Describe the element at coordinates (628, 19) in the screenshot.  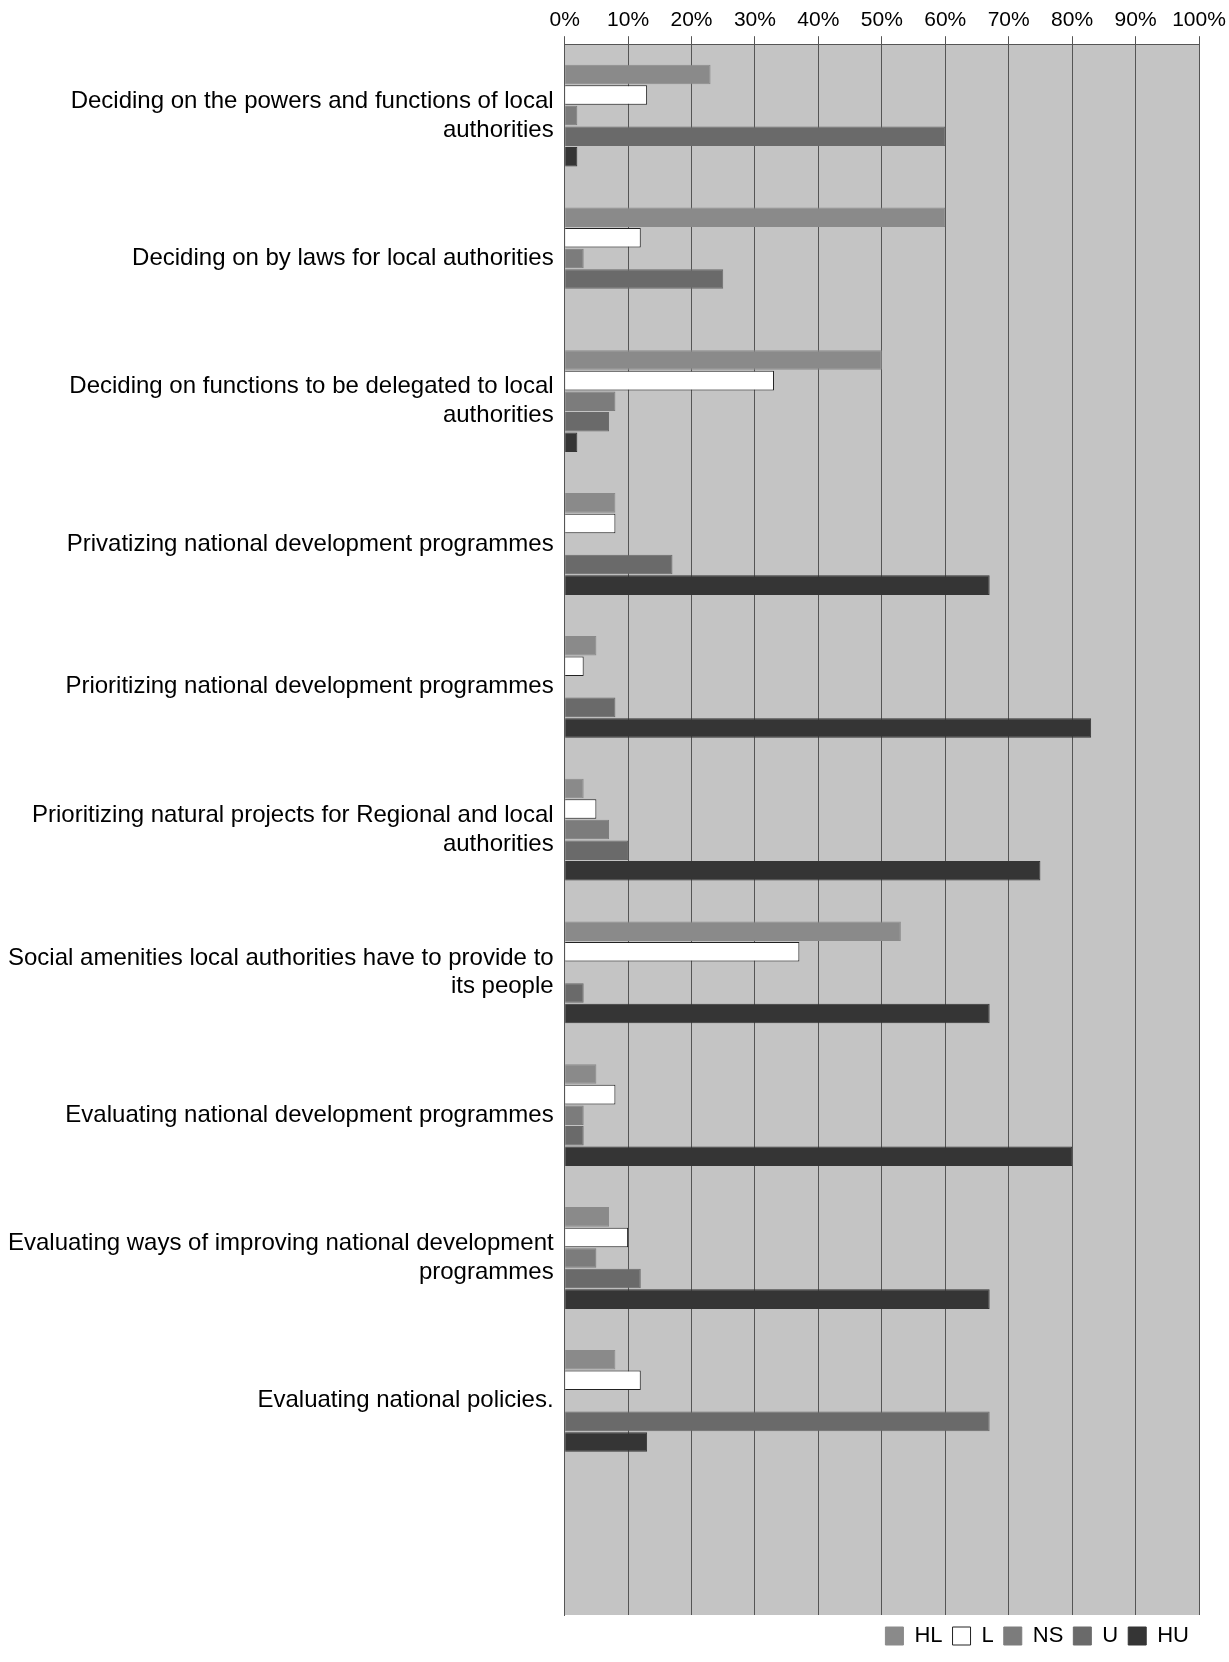
I see `x-tick-label: 10%` at that location.